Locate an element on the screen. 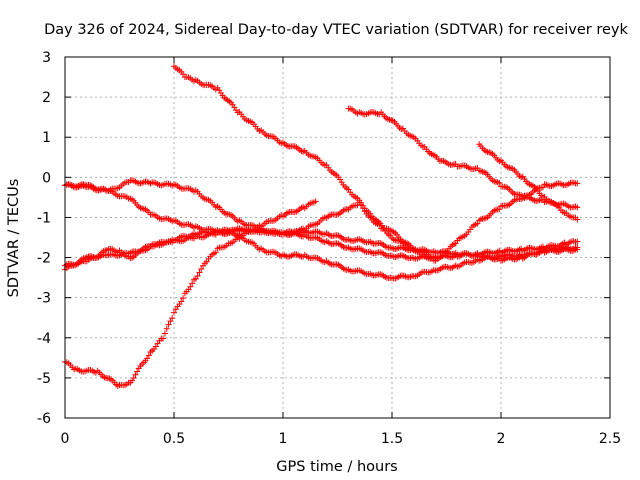  y-tick-label: 2 is located at coordinates (46, 98).